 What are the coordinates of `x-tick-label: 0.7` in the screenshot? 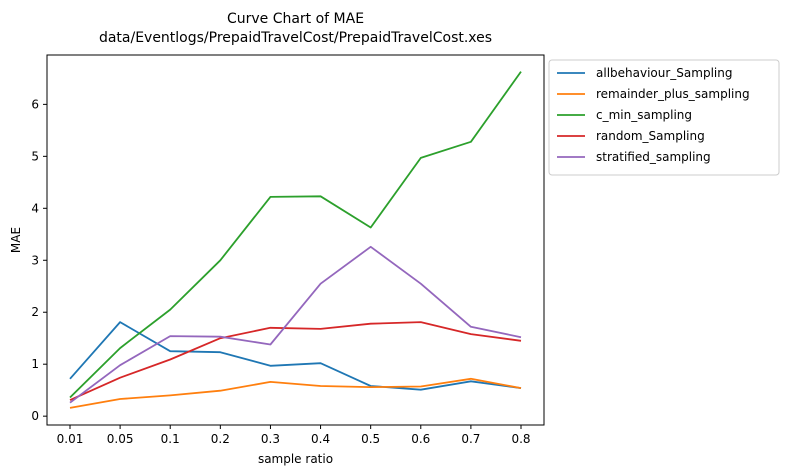 It's located at (470, 439).